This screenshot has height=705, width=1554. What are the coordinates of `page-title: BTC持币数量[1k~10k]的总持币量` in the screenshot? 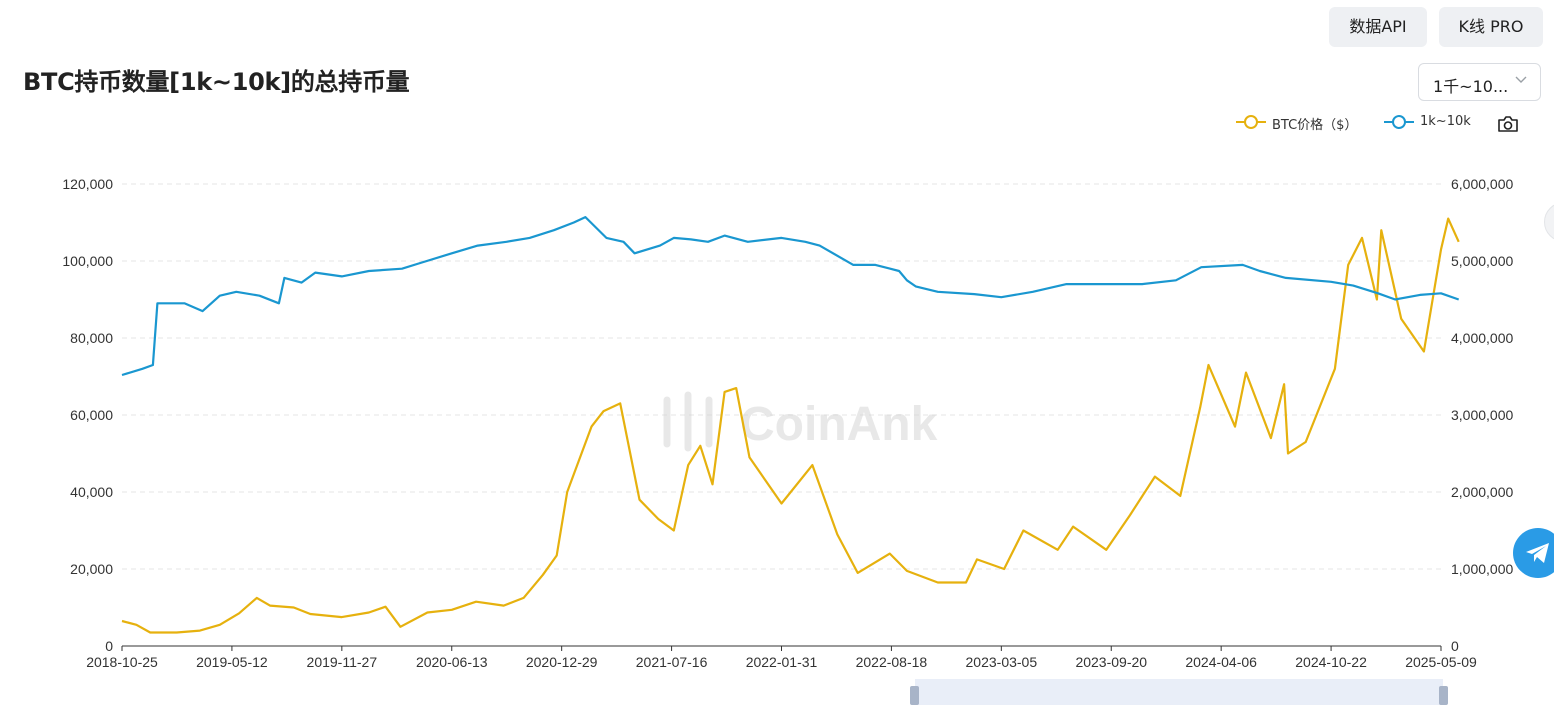 It's located at (216, 82).